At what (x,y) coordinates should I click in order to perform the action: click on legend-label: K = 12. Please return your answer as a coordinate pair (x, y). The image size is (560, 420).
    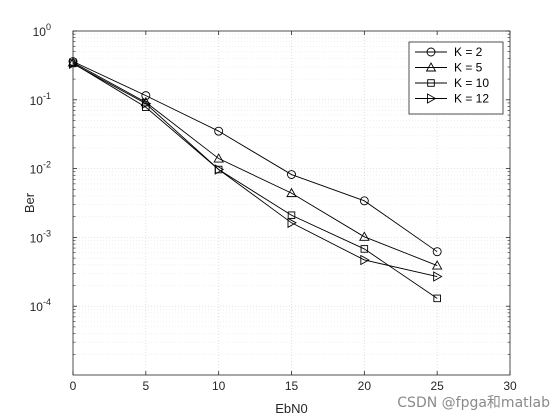
    Looking at the image, I should click on (471, 99).